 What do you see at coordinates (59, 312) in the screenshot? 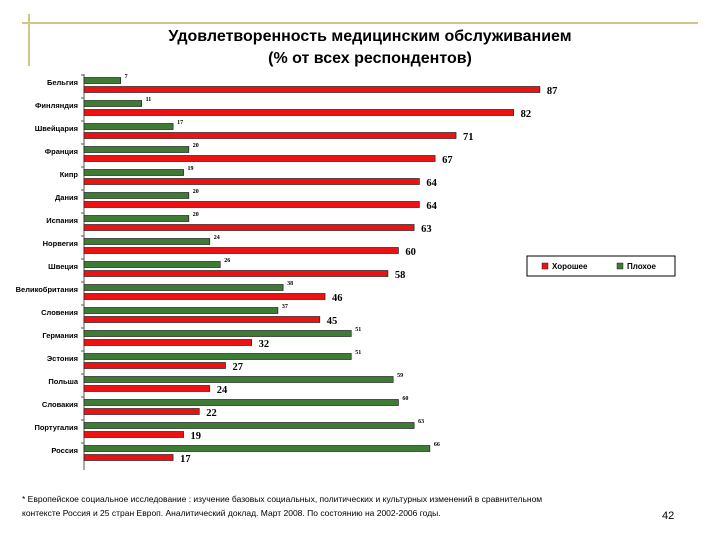
I see `category-label: Словения` at bounding box center [59, 312].